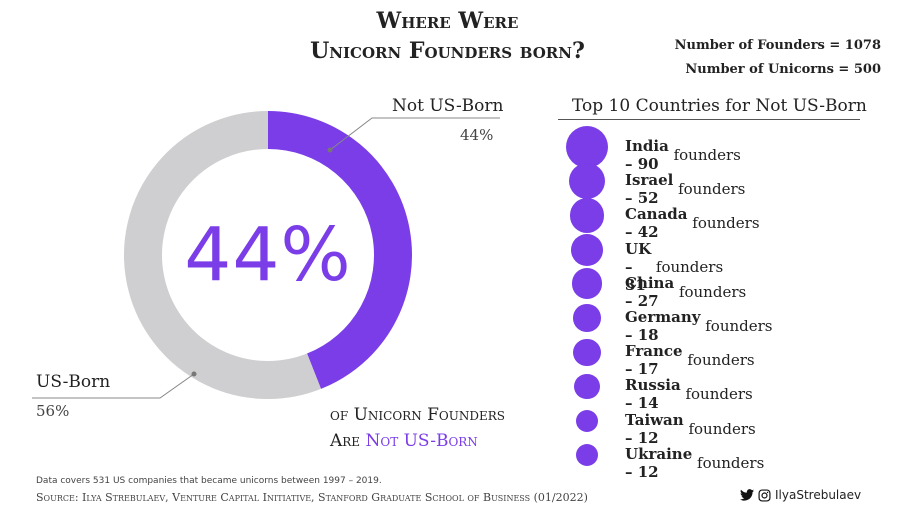  What do you see at coordinates (649, 189) in the screenshot?
I see `country-name: Israel – 52` at bounding box center [649, 189].